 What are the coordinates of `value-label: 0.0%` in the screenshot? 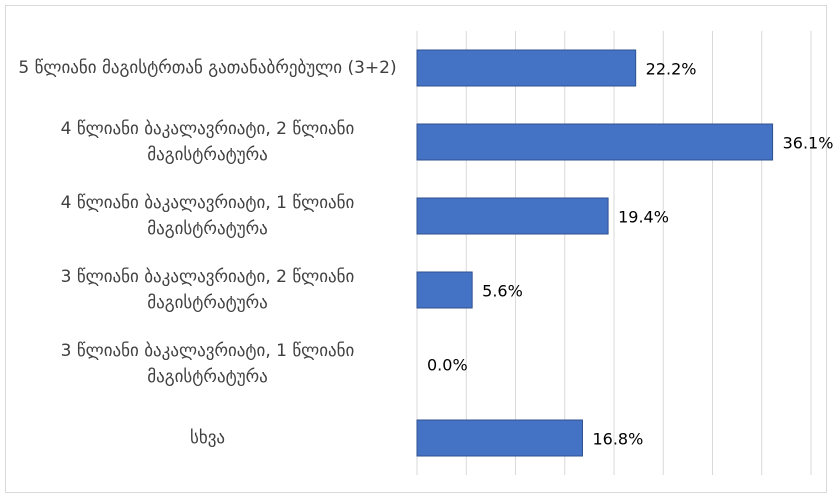 It's located at (447, 365).